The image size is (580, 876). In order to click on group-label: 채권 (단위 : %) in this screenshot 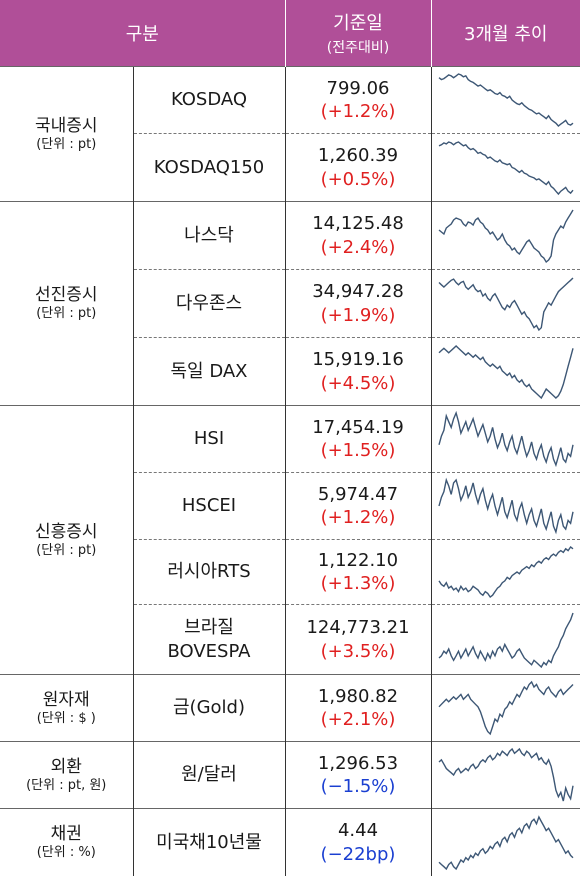, I will do `click(66, 842)`.